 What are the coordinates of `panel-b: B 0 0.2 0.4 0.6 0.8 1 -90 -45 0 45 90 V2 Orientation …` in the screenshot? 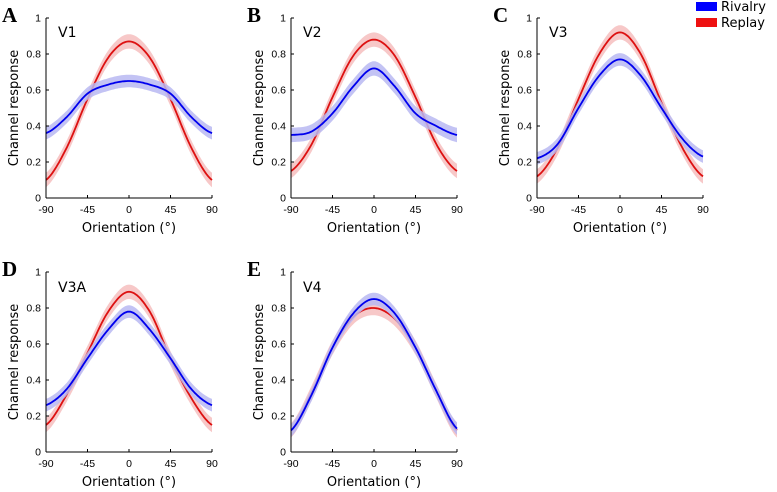 It's located at (355, 119).